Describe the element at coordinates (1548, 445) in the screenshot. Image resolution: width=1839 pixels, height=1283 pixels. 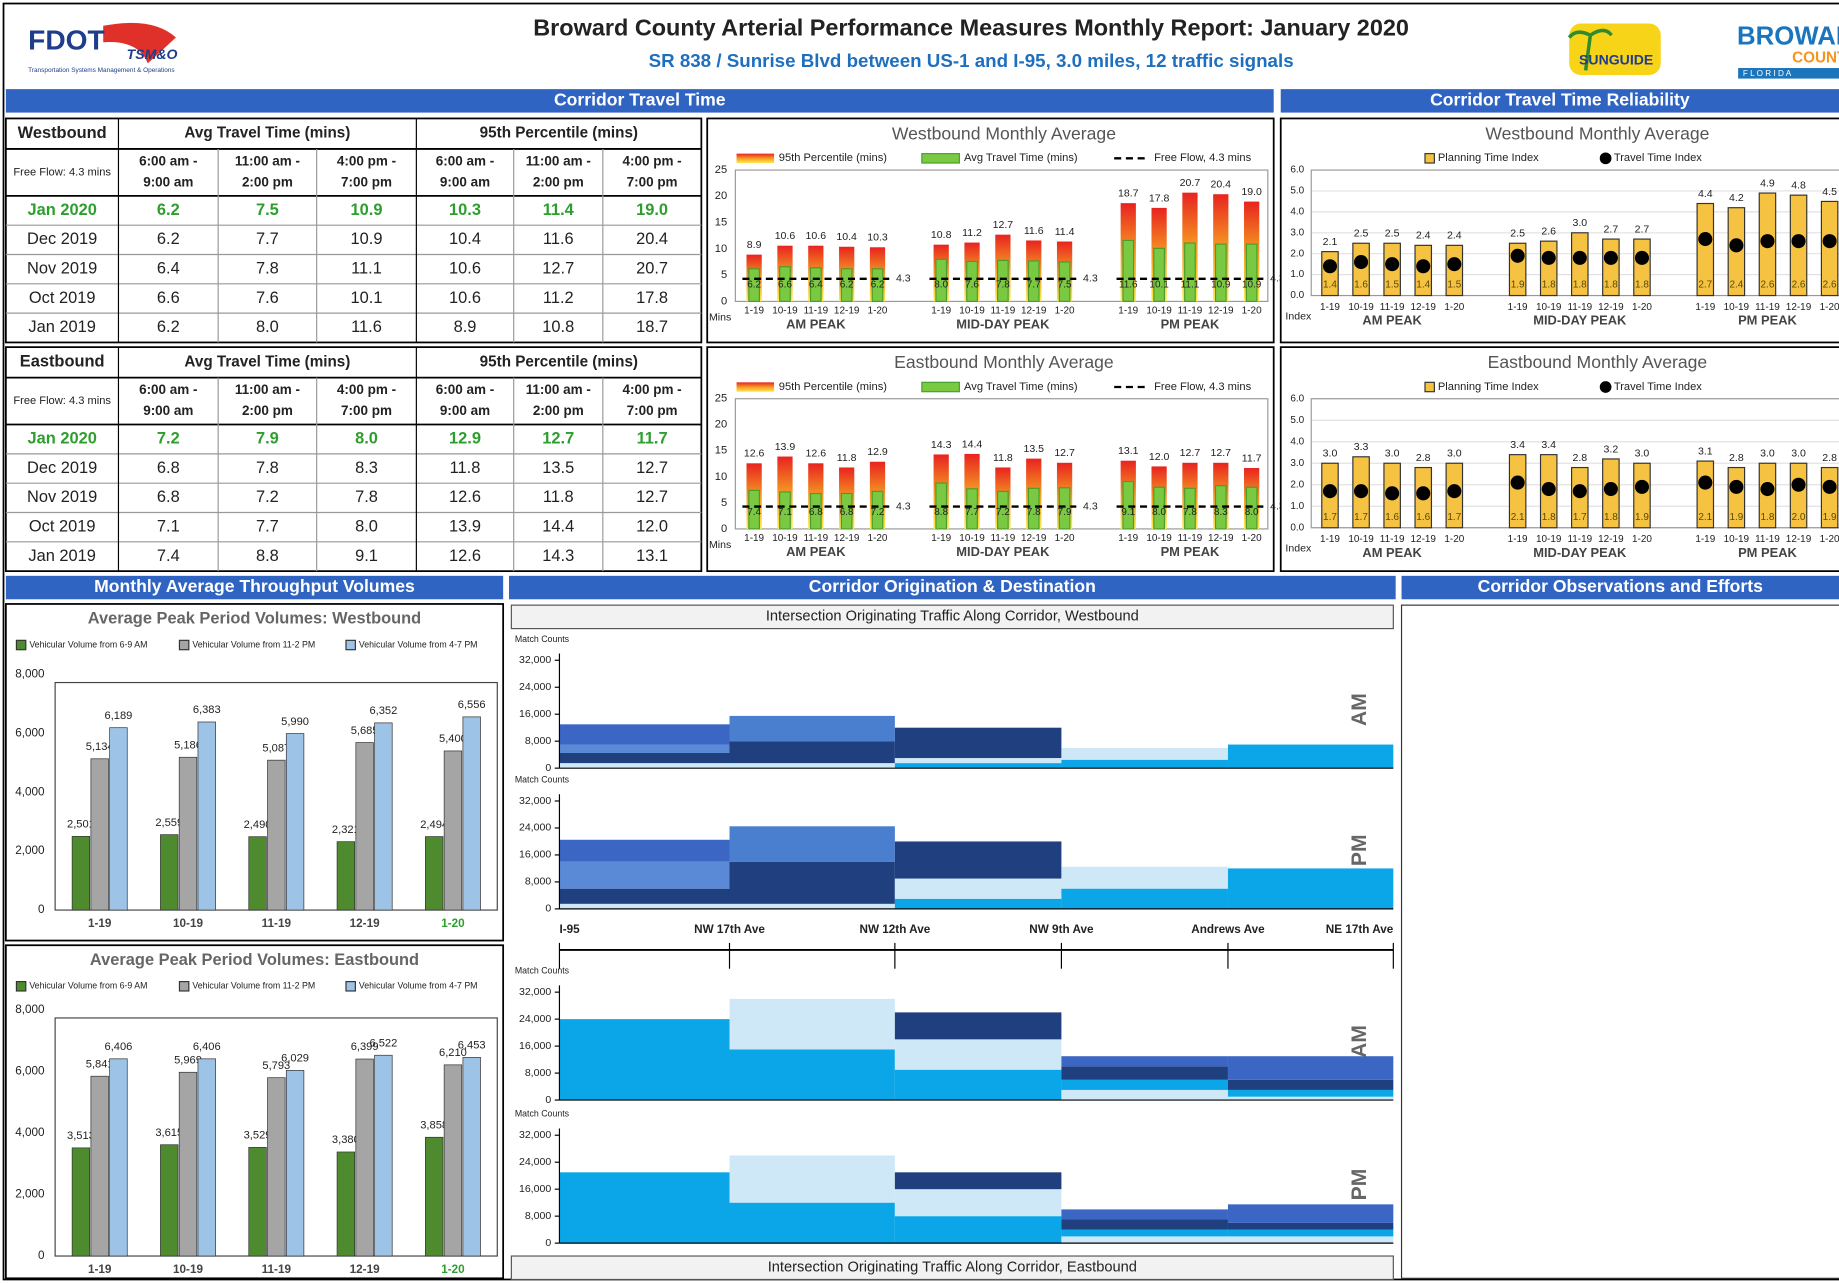
I see `value-label: 3.4` at that location.